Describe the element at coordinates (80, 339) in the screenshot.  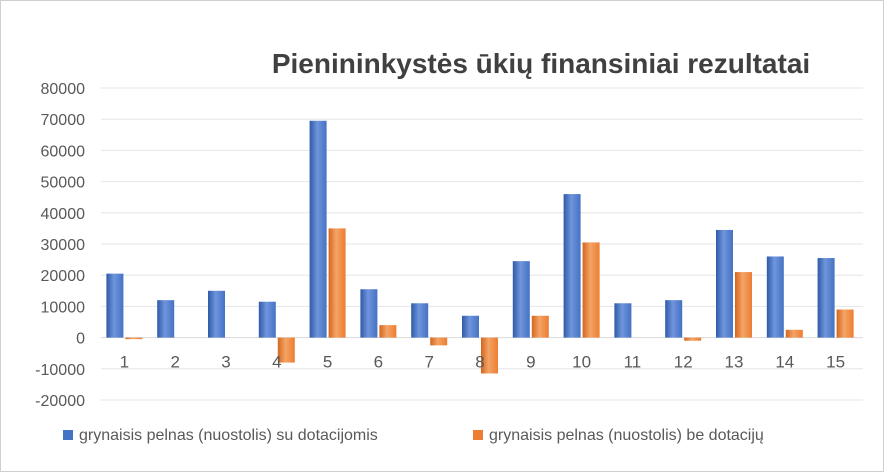
I see `y-tick-label: 0` at that location.